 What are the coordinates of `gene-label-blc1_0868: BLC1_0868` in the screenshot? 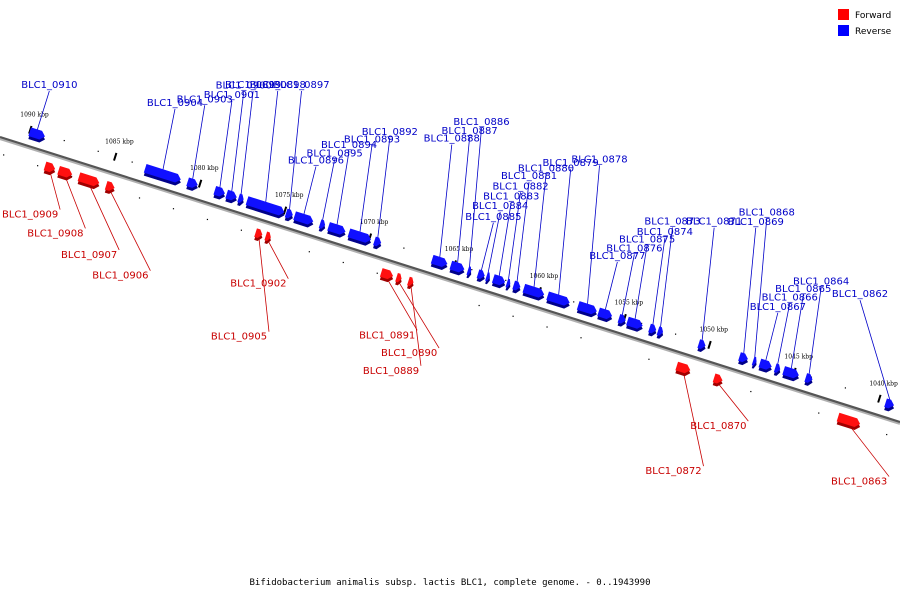 It's located at (767, 212).